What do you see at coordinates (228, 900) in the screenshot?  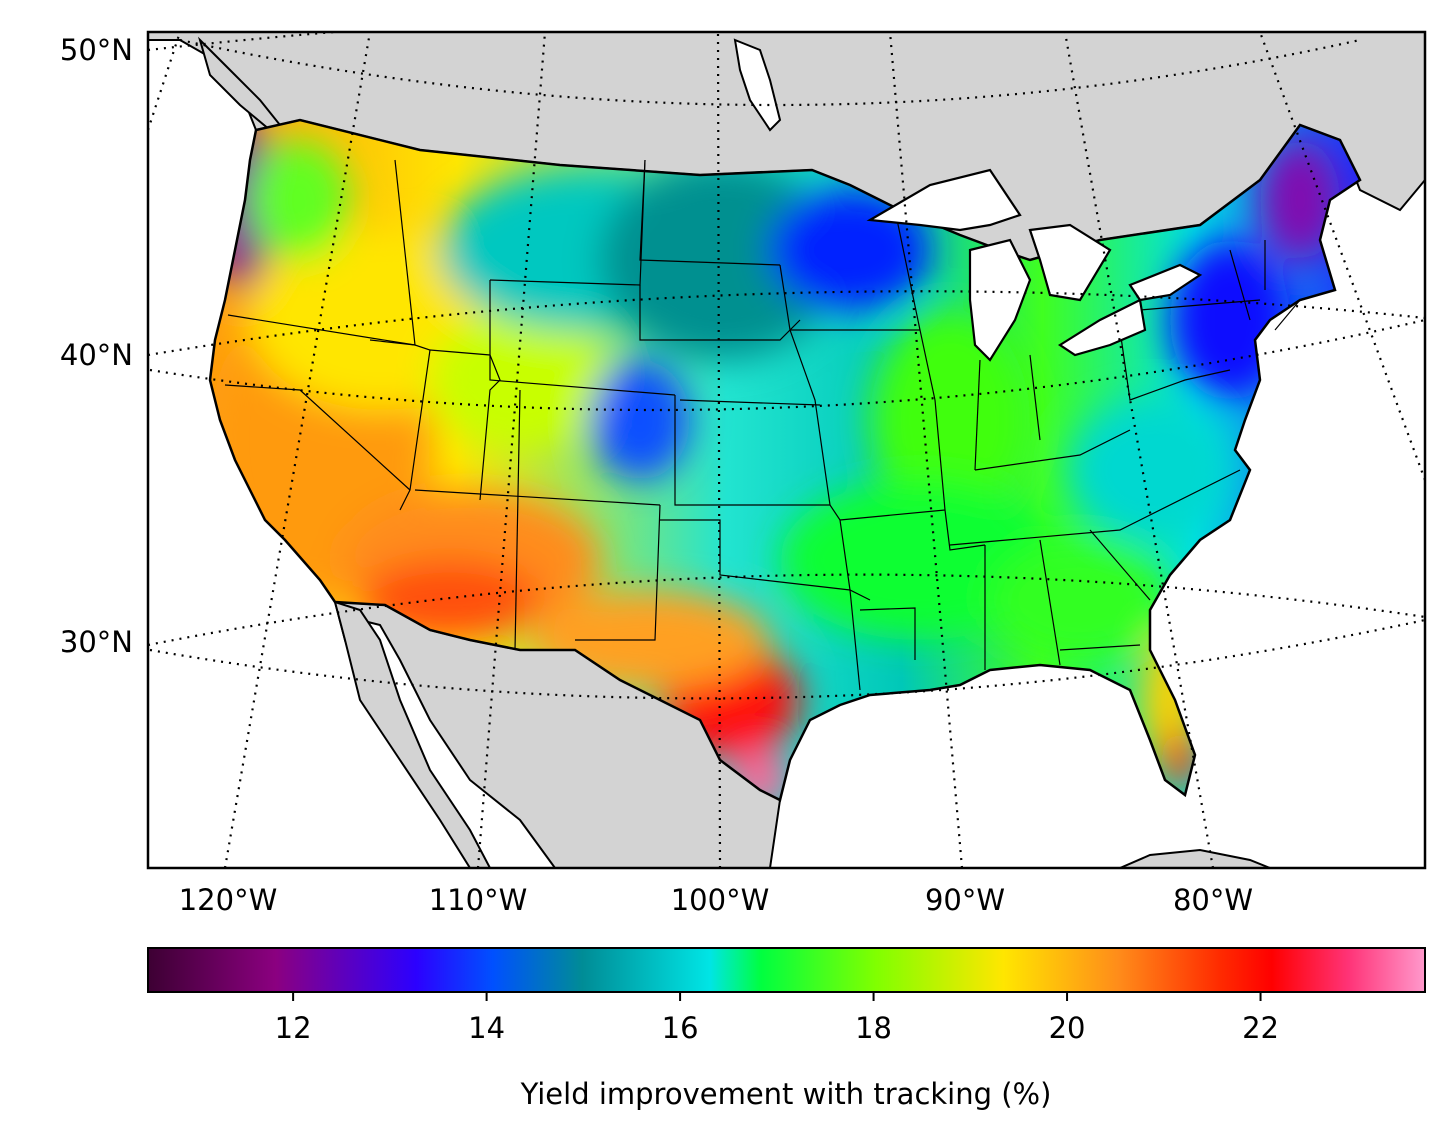 I see `lon-label-120: 120°W` at bounding box center [228, 900].